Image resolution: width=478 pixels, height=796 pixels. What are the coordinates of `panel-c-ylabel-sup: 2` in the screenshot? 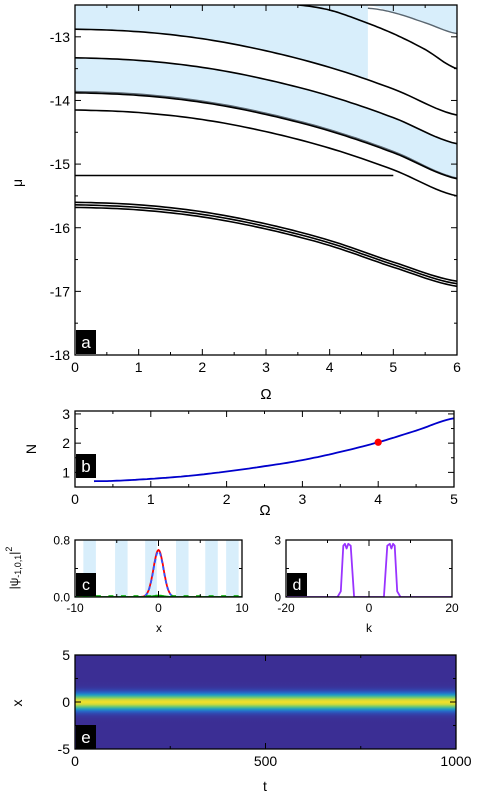 It's located at (9, 549).